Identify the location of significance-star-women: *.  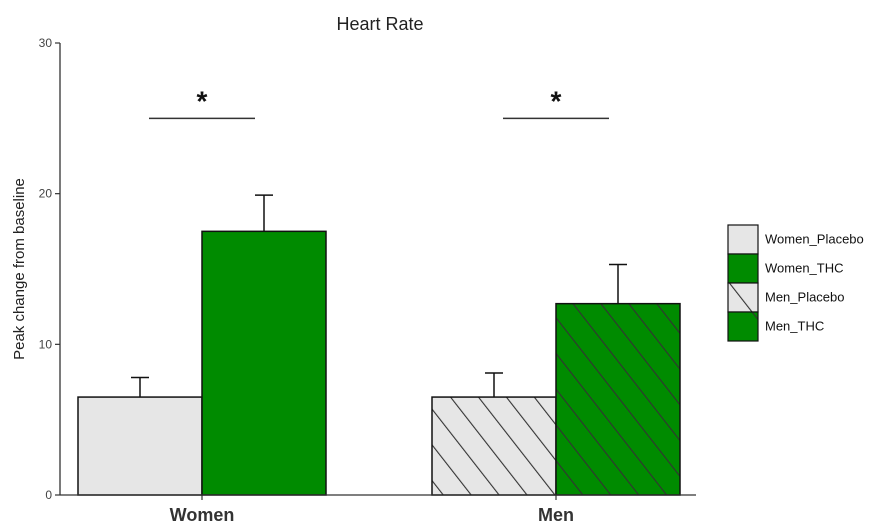
(202, 100).